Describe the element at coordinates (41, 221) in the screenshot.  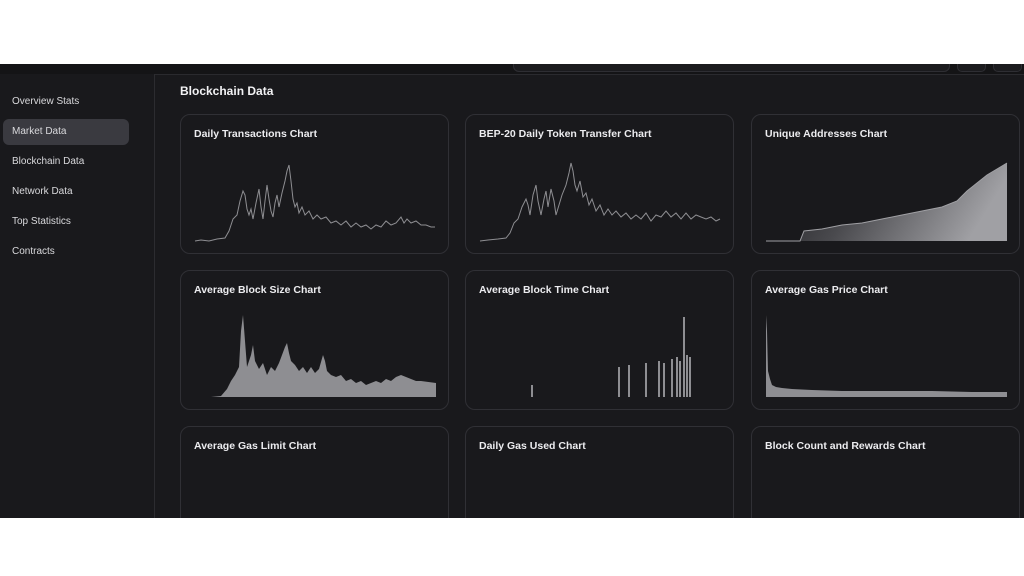
I see `sidebar-item-top-statistics: Top Statistics` at that location.